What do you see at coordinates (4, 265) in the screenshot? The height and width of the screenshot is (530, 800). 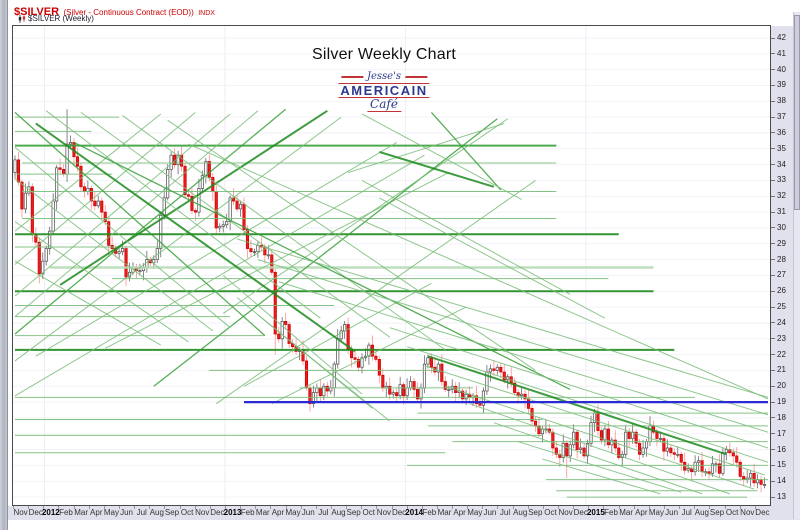 I see `window-left-edge` at bounding box center [4, 265].